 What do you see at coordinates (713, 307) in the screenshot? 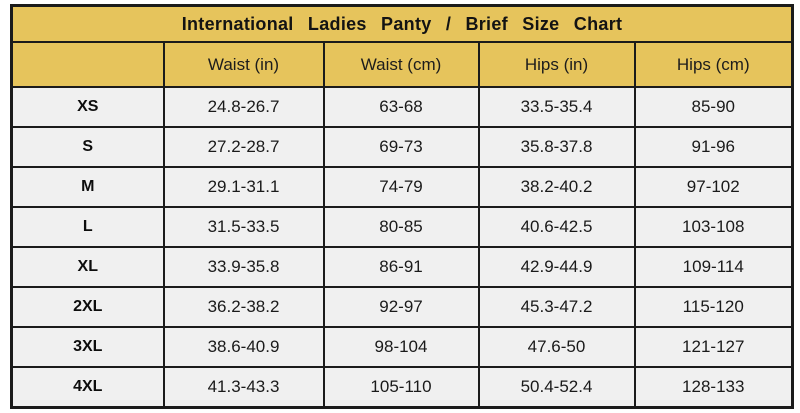
I see `hips-cm-cell: 115-120` at bounding box center [713, 307].